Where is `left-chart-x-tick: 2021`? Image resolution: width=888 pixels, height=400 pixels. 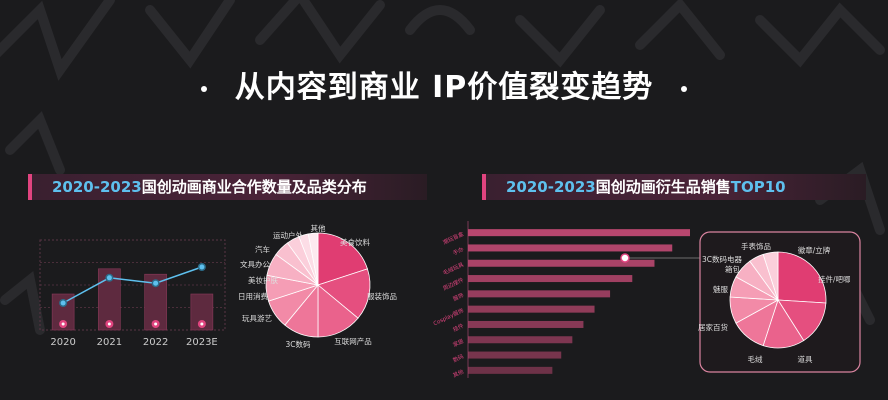
left-chart-x-tick: 2021 is located at coordinates (109, 342).